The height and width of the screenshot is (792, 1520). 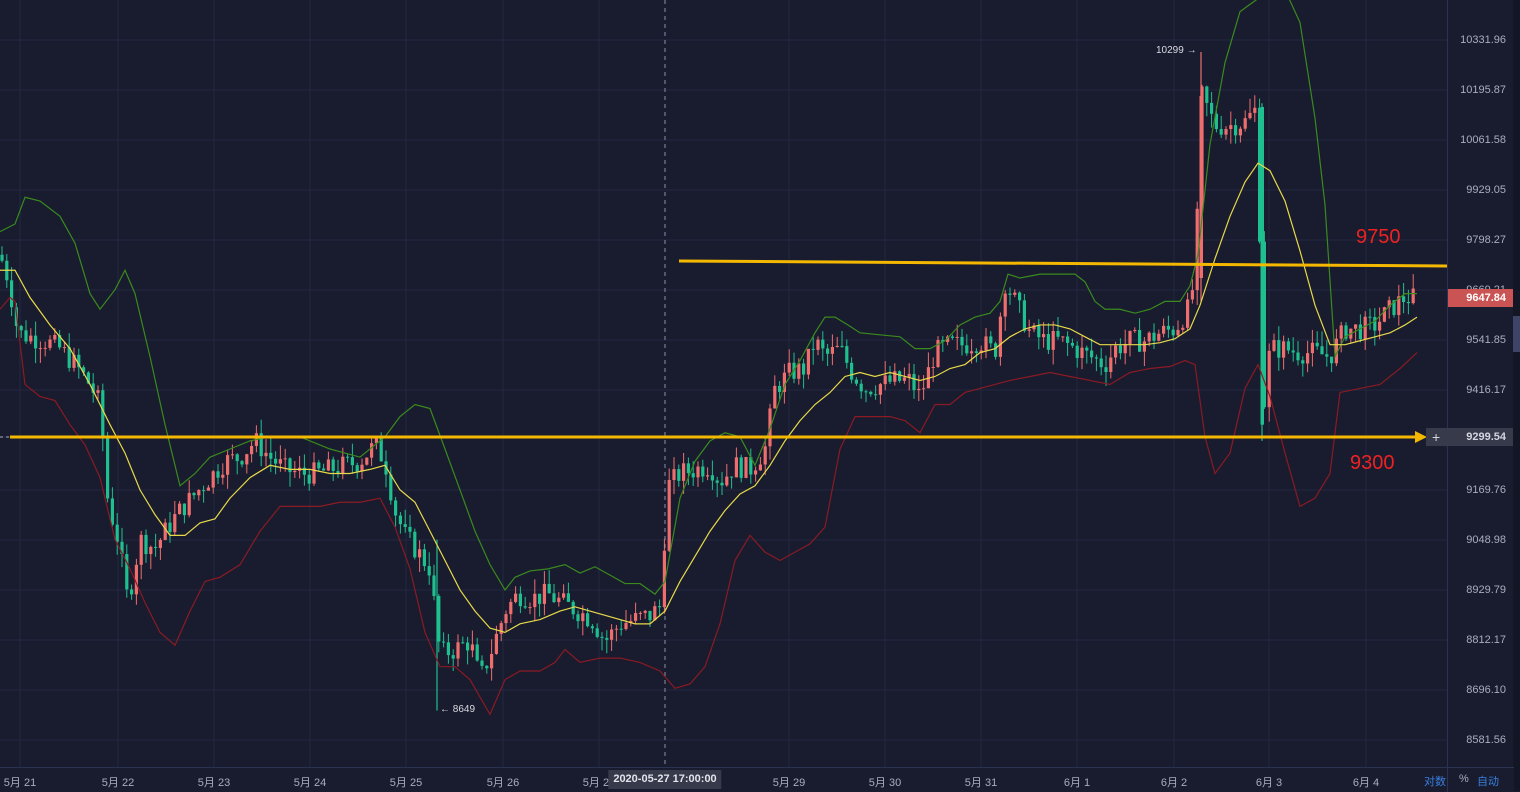 What do you see at coordinates (1483, 90) in the screenshot?
I see `price-tick: 10195.87` at bounding box center [1483, 90].